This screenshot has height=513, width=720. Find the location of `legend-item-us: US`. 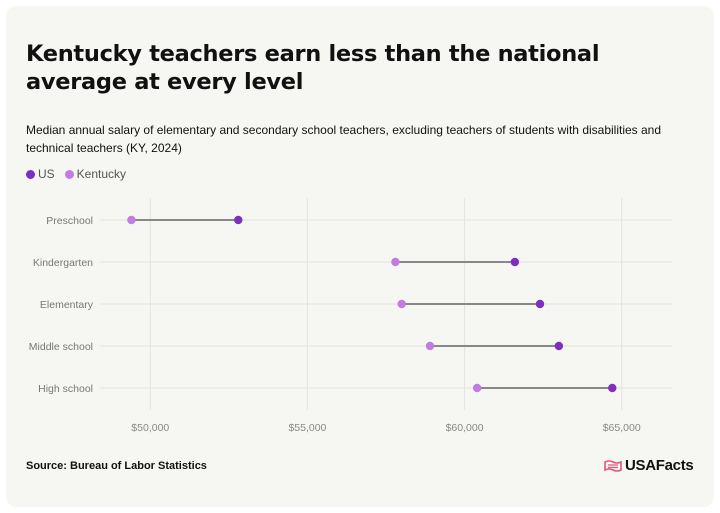

legend-item-us: US is located at coordinates (40, 174).